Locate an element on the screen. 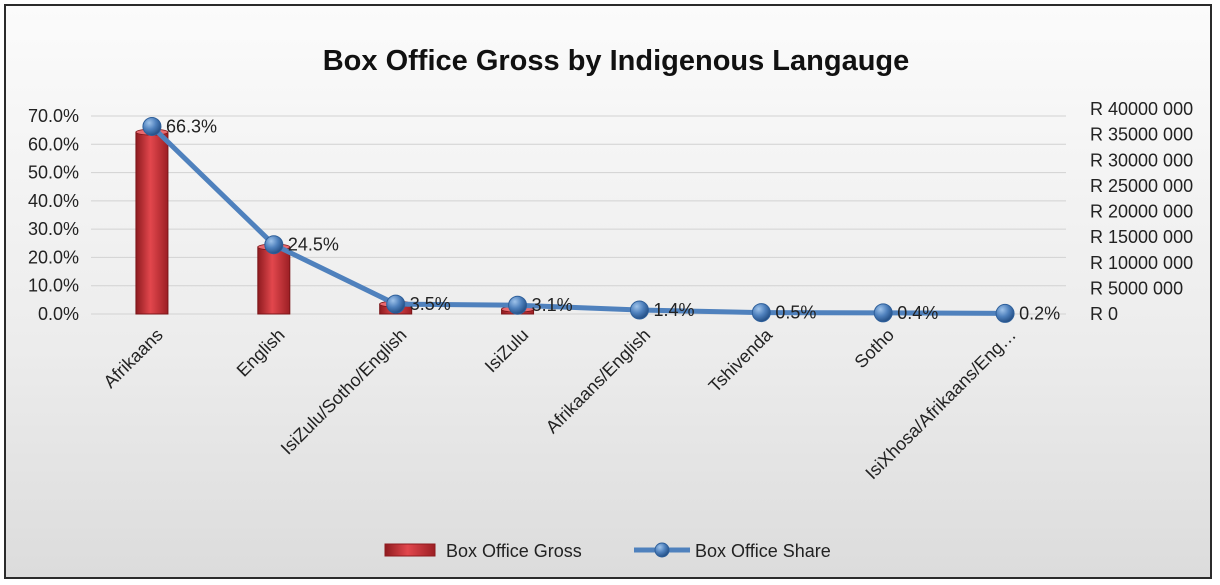 This screenshot has height=585, width=1220. chart-title: Box Office Gross by Indigenous Langauge is located at coordinates (616, 61).